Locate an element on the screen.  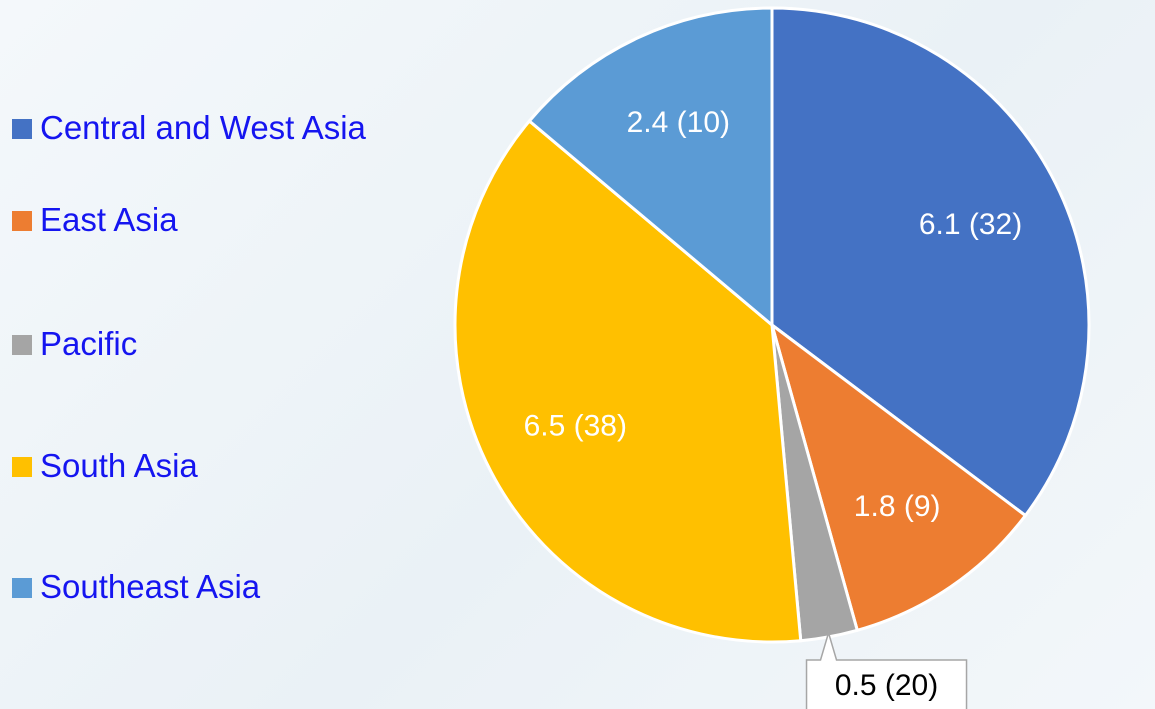
legend-item: Central and West Asia is located at coordinates (191, 128).